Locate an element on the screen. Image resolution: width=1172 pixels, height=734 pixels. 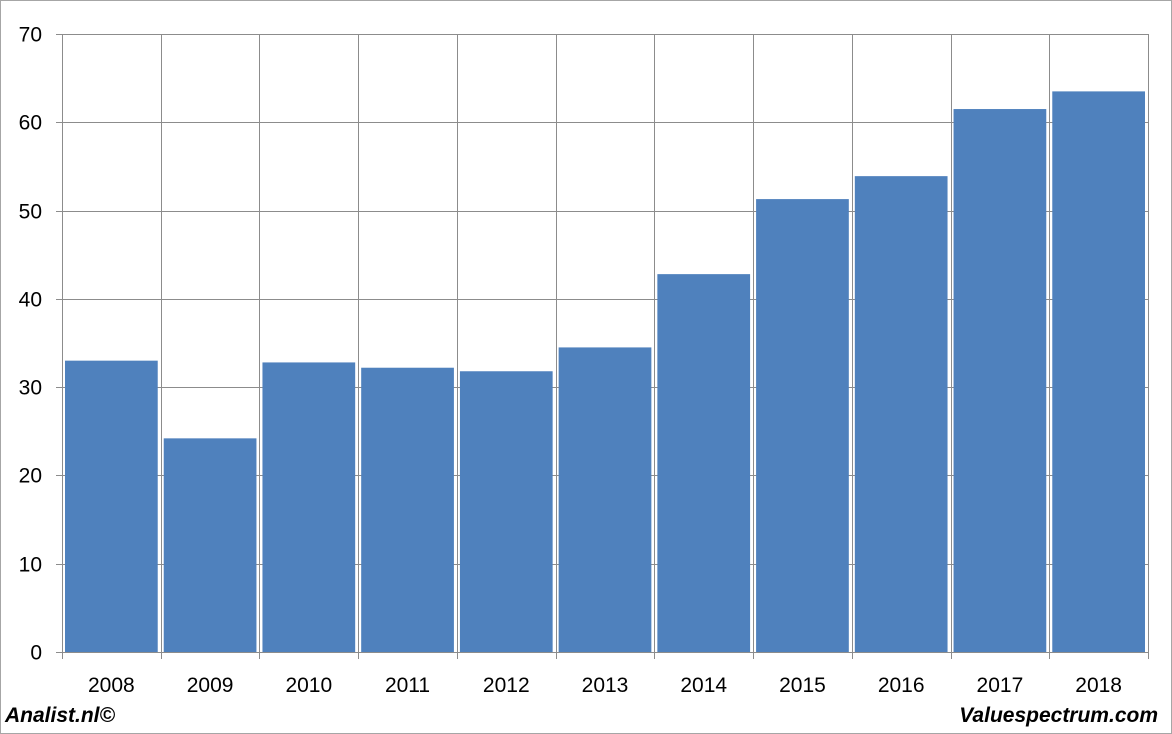
bar-2014 is located at coordinates (704, 463).